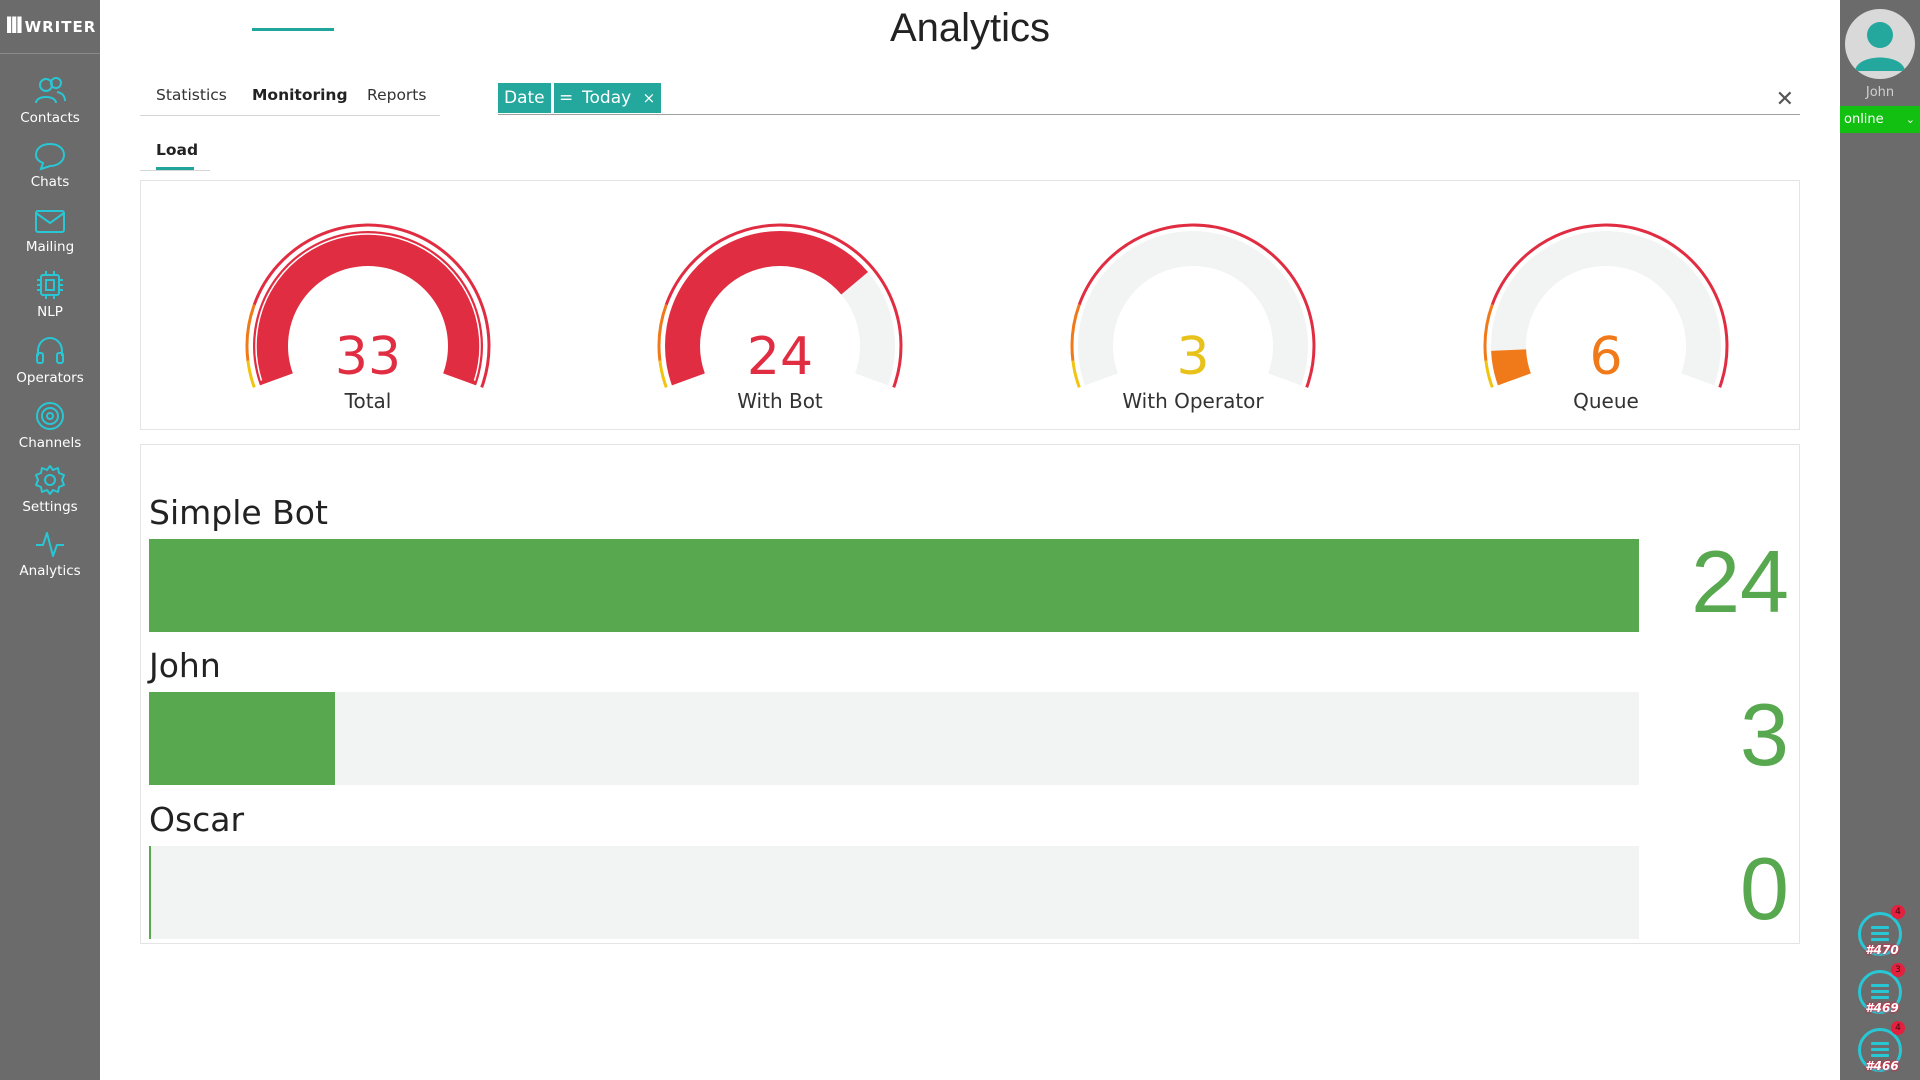  I want to click on sidebar-item-nlp: NLP, so click(50, 295).